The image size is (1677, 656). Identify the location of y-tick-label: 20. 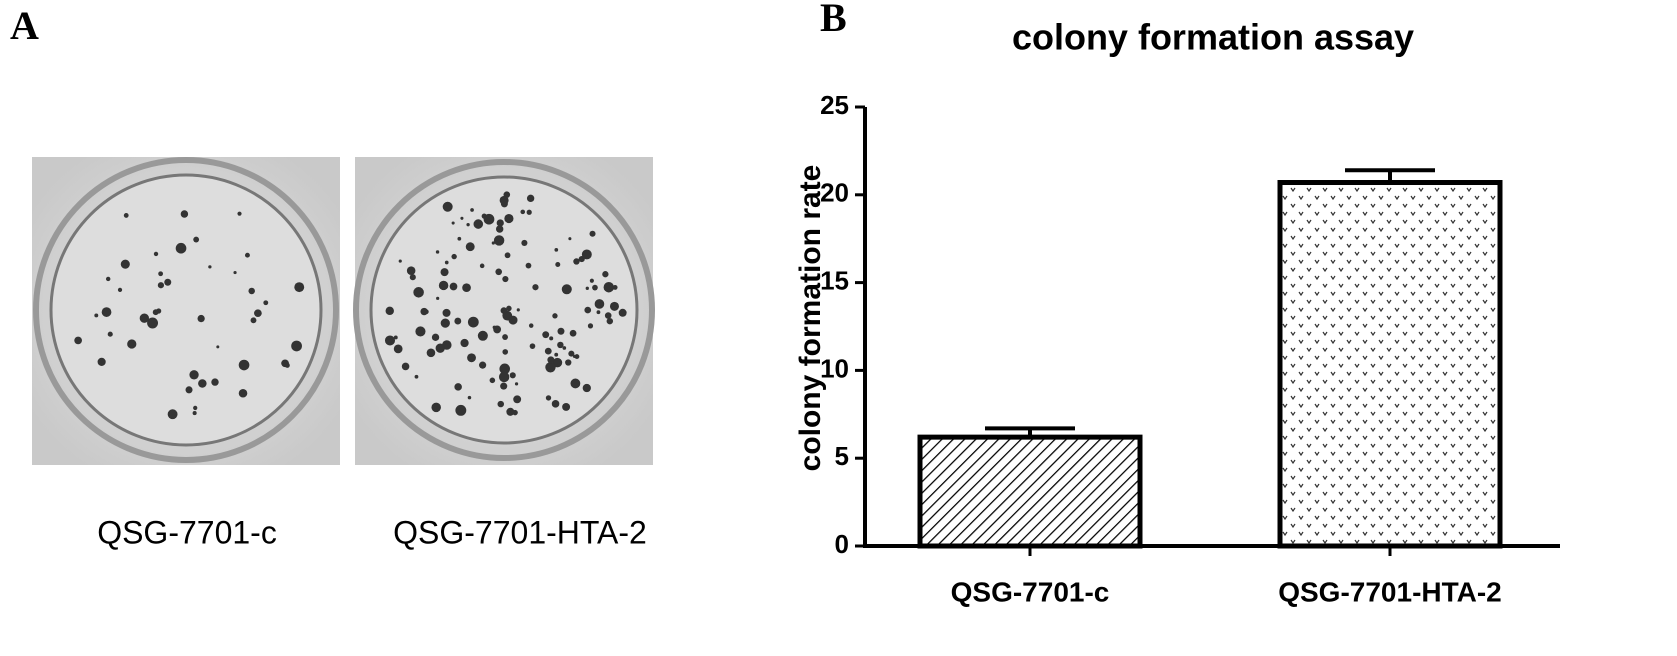
(834, 193).